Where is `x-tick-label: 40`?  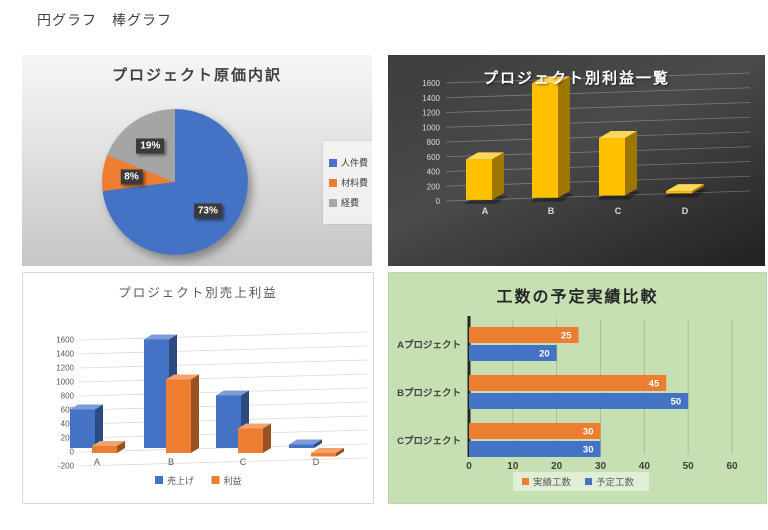
x-tick-label: 40 is located at coordinates (645, 466).